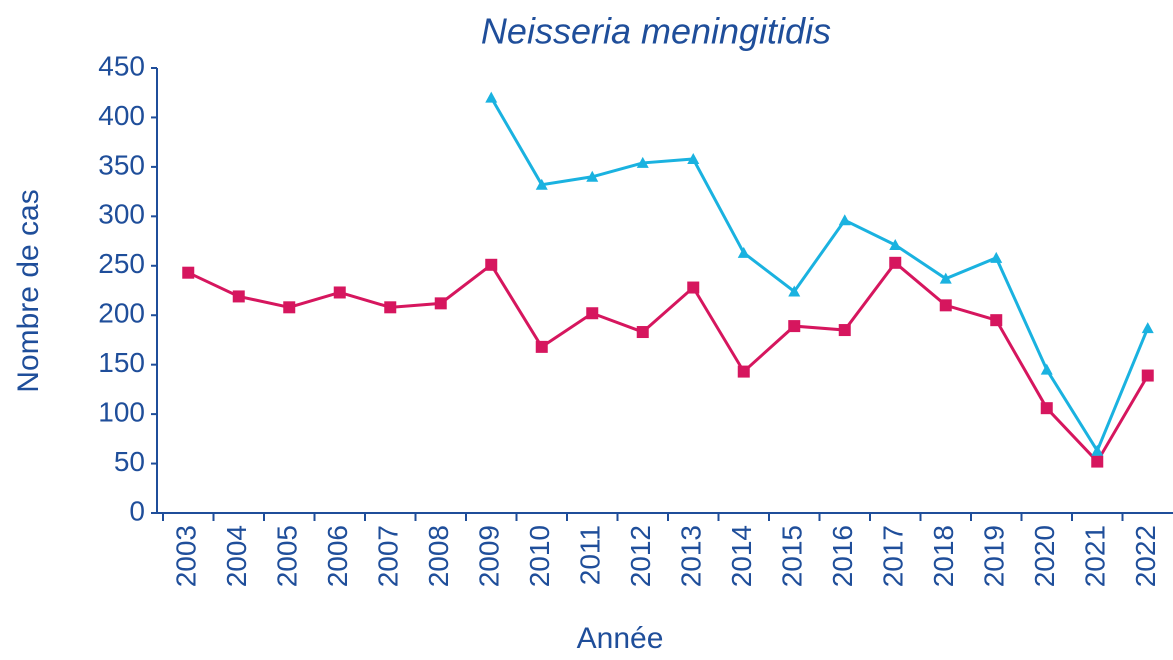 Image resolution: width=1173 pixels, height=660 pixels. What do you see at coordinates (137, 510) in the screenshot?
I see `y-tick-label: 0` at bounding box center [137, 510].